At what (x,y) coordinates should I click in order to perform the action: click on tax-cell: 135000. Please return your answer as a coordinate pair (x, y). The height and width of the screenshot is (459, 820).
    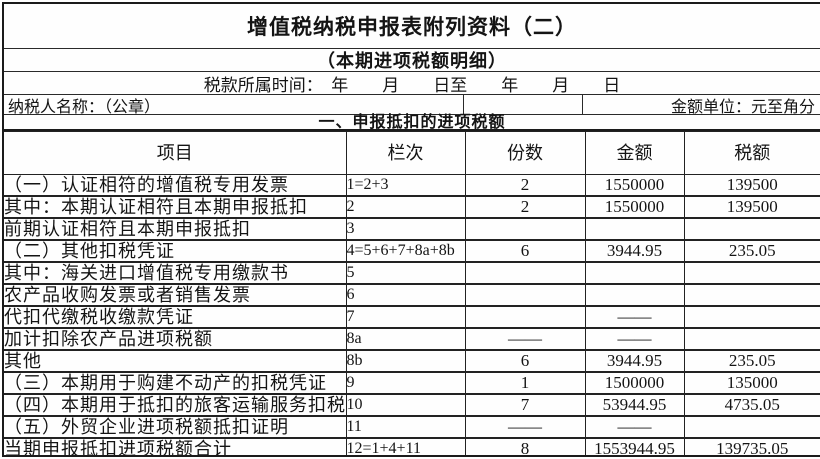
    Looking at the image, I should click on (751, 383).